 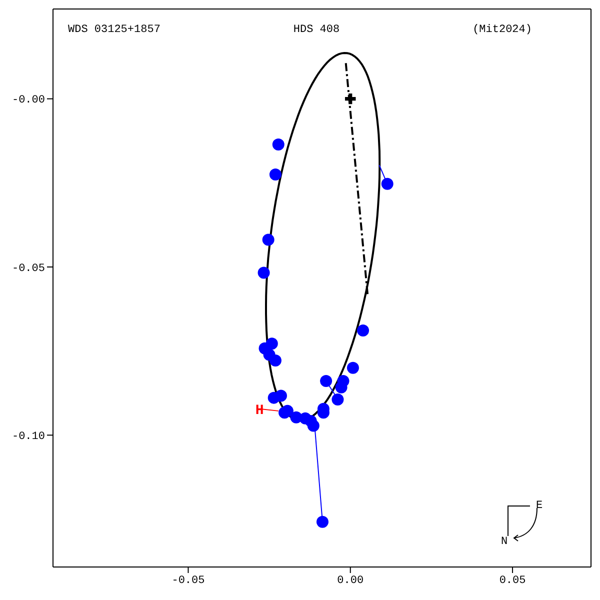 What do you see at coordinates (512, 580) in the screenshot?
I see `x-tick-label: 0.05` at bounding box center [512, 580].